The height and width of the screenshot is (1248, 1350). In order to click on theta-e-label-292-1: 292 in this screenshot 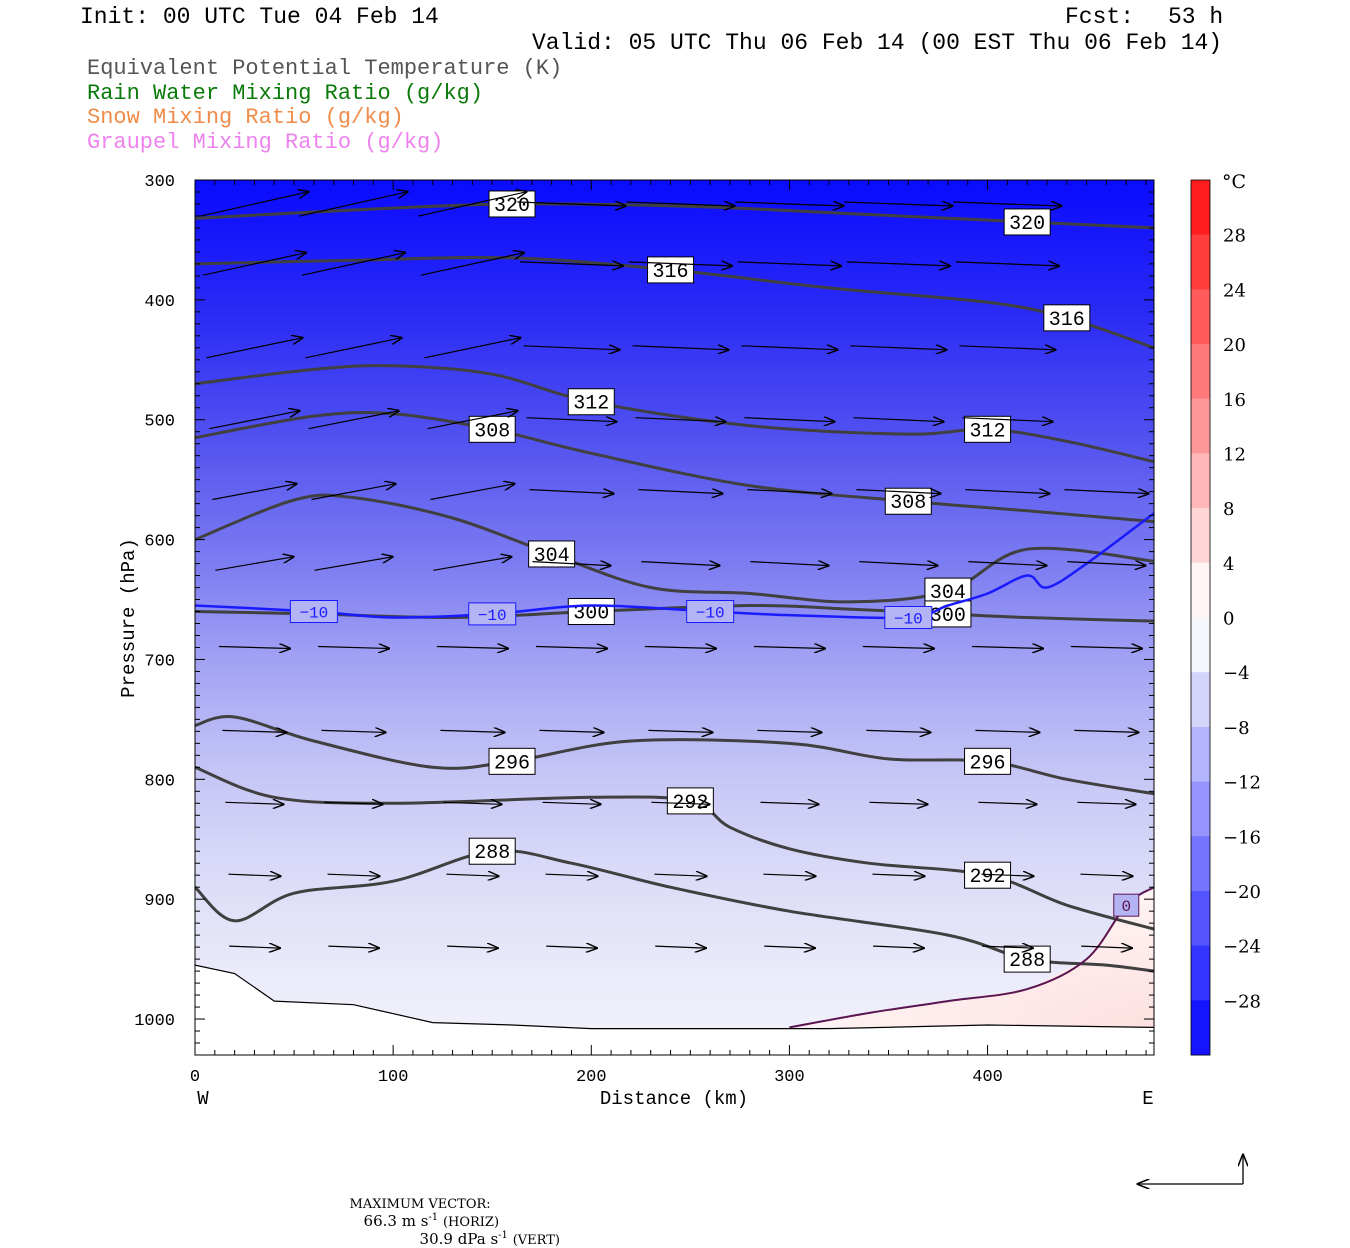, I will do `click(988, 875)`.